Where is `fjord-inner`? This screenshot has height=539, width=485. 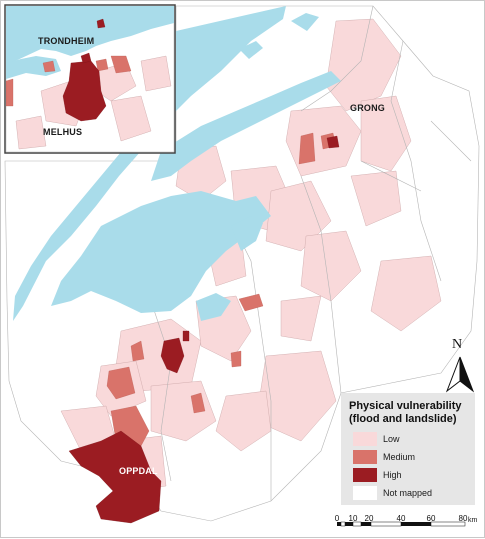
fjord-inner is located at coordinates (213, 307).